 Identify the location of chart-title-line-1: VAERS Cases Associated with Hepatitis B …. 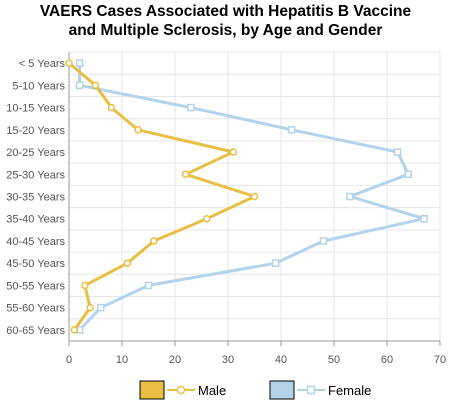
(225, 11).